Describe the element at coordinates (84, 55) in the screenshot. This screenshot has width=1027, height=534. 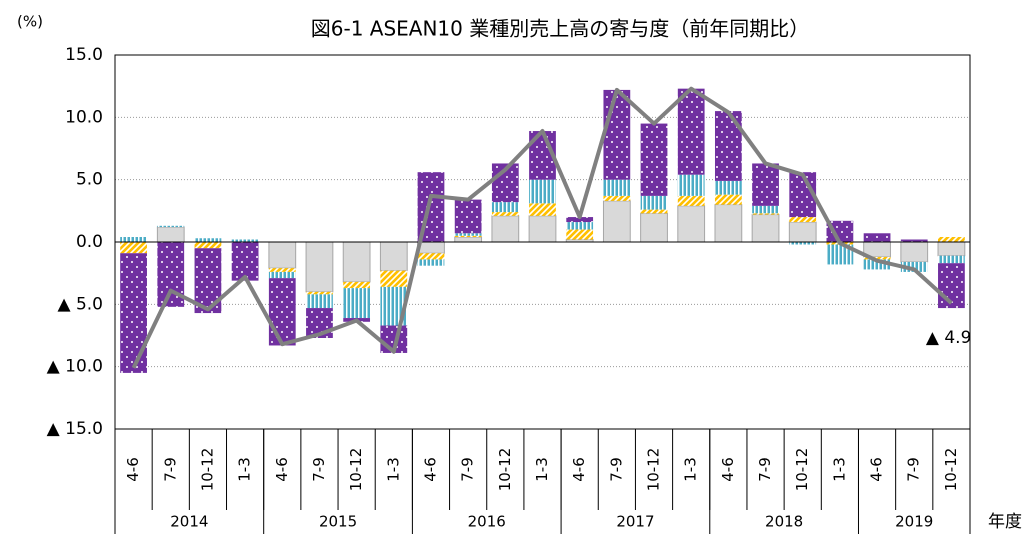
I see `y-tick-label: 15.0` at that location.